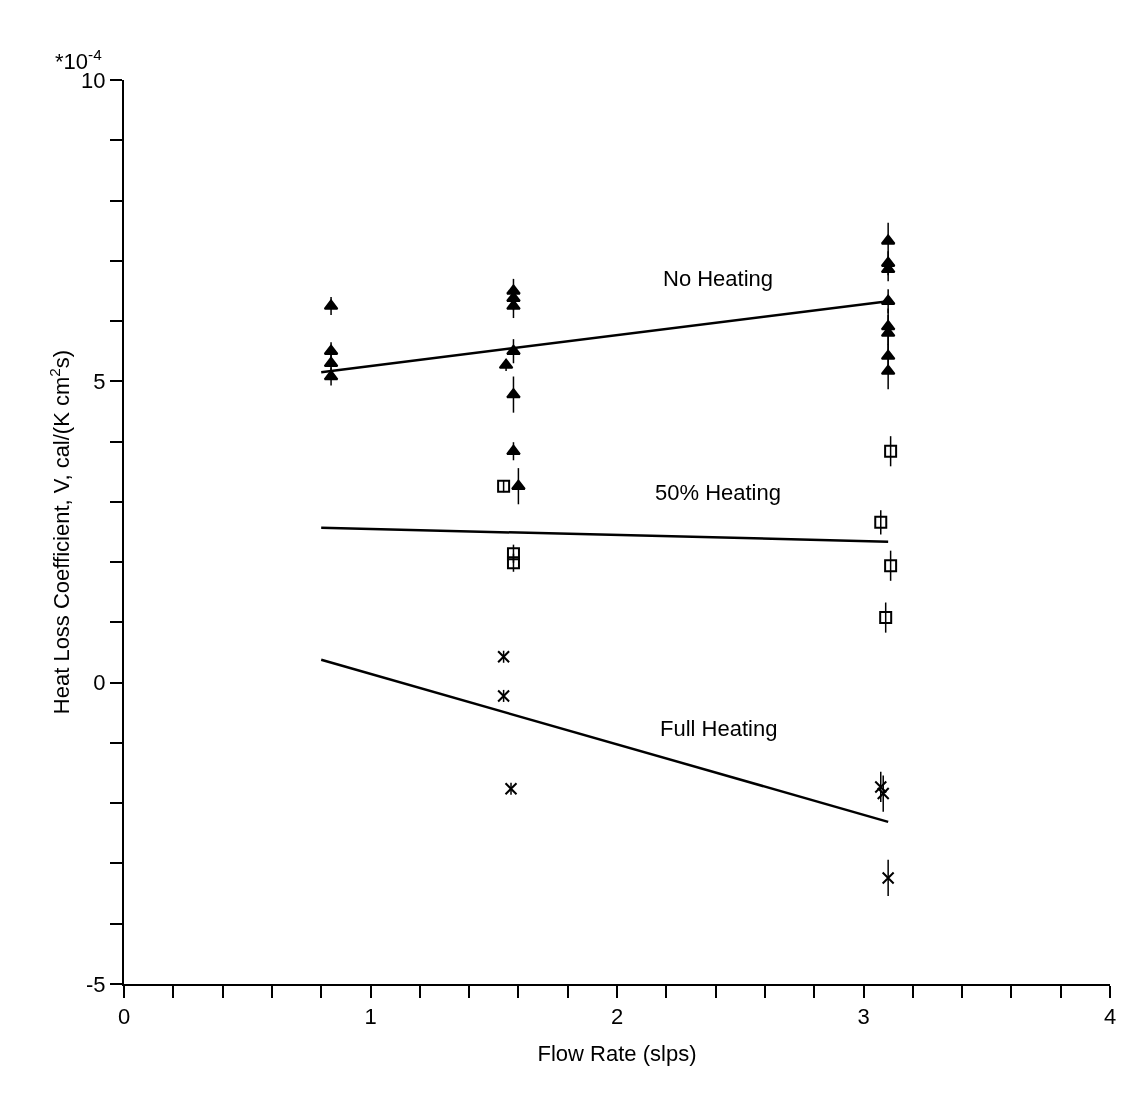  Describe the element at coordinates (99, 683) in the screenshot. I see `y-tick-label: 0` at that location.